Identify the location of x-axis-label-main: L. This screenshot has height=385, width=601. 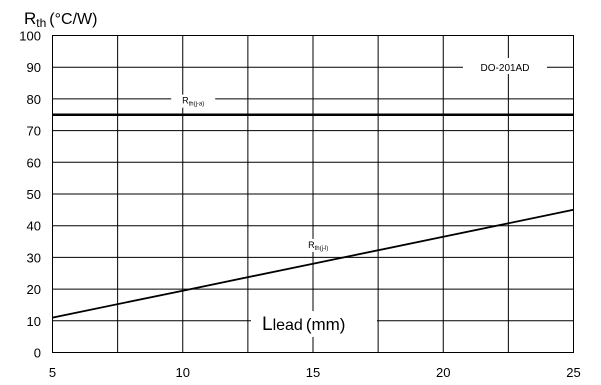
(267, 324).